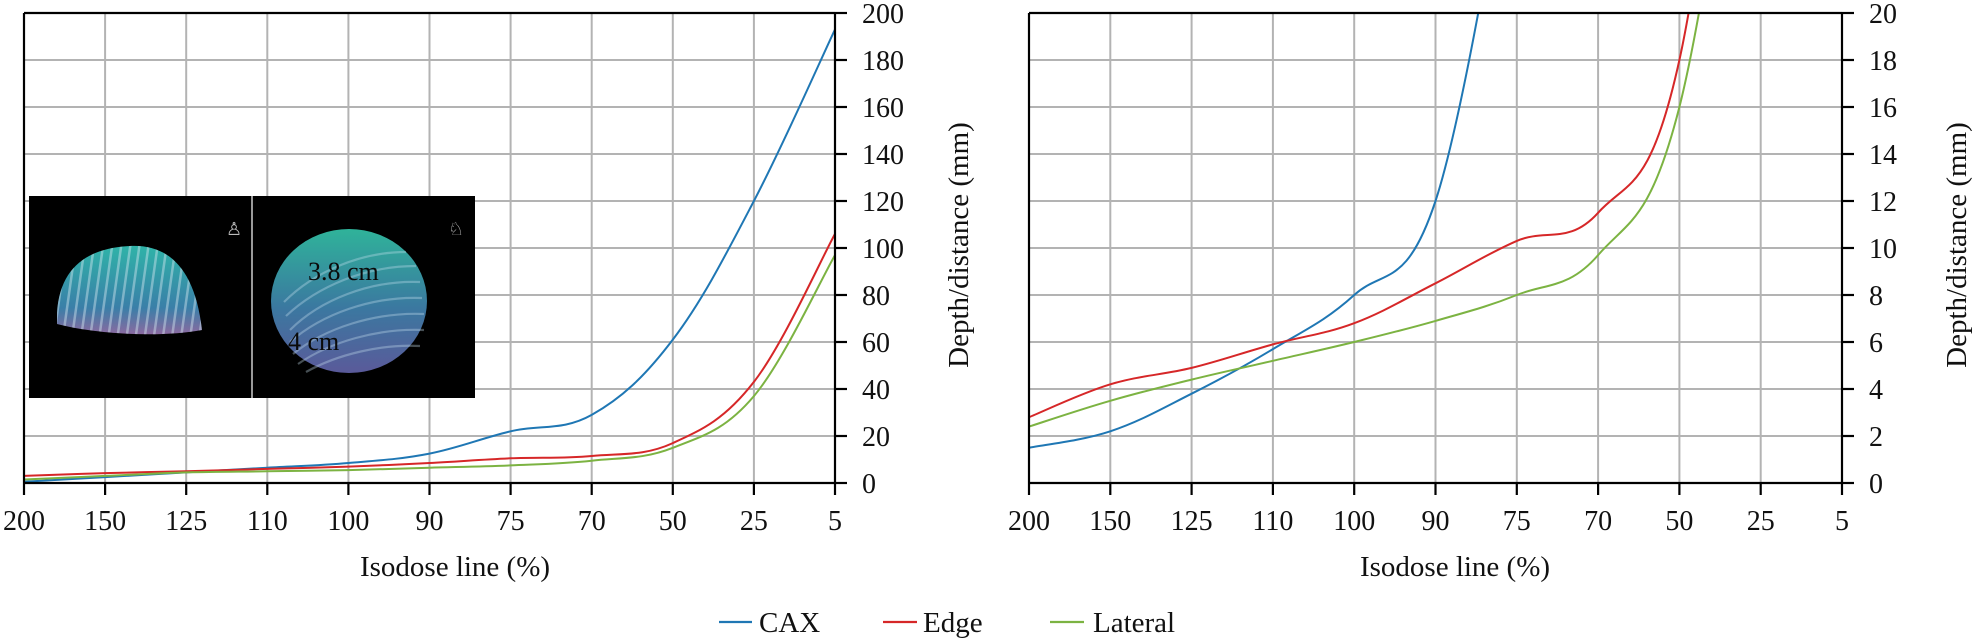 The image size is (1982, 642). Describe the element at coordinates (267, 521) in the screenshot. I see `left-x-tick-label: 110` at that location.